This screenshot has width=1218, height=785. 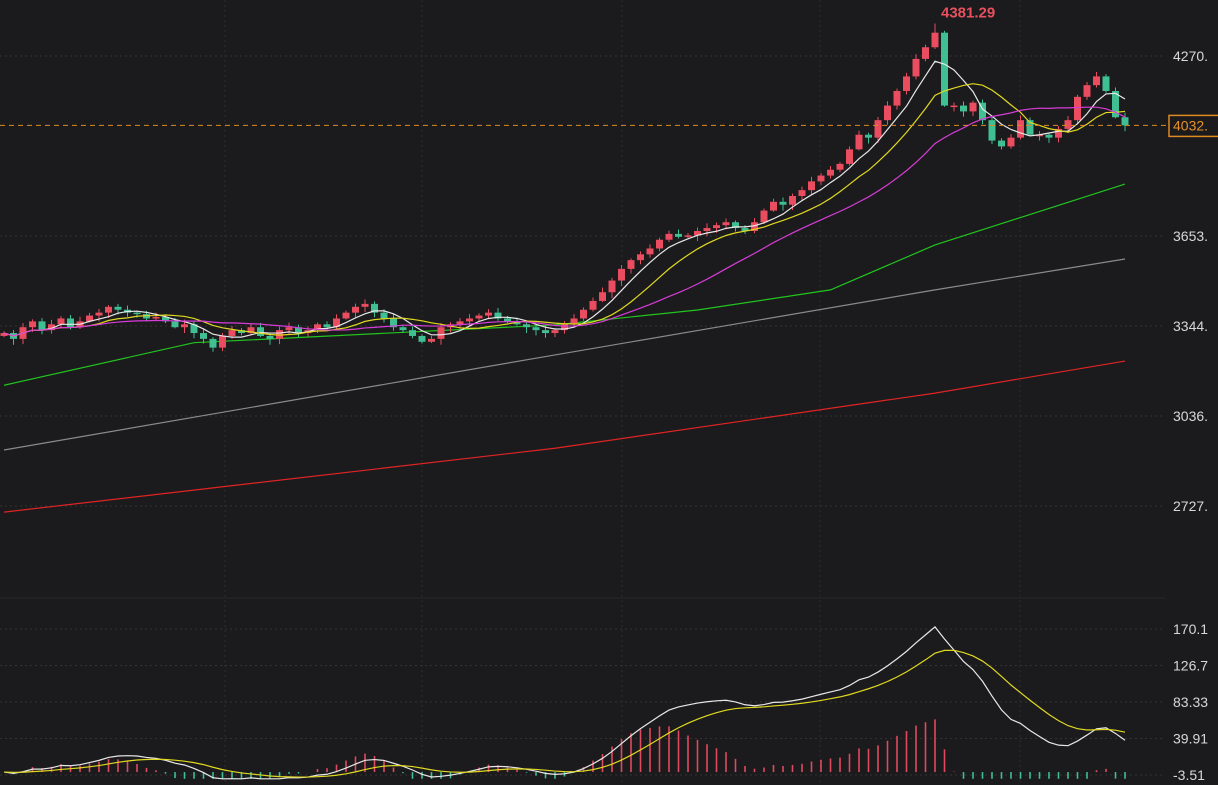 What do you see at coordinates (1190, 666) in the screenshot?
I see `macd-tick-label: 126.7` at bounding box center [1190, 666].